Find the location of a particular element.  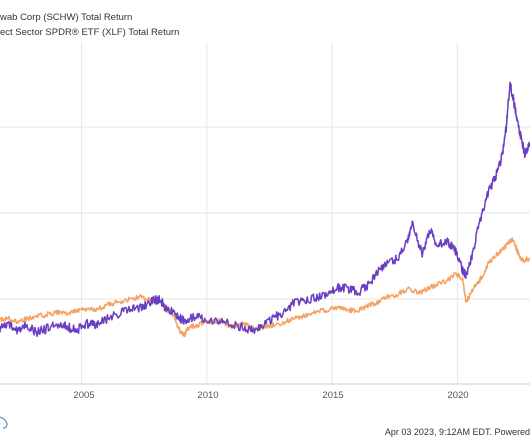

ycharts-logo-icon is located at coordinates (4, 422).